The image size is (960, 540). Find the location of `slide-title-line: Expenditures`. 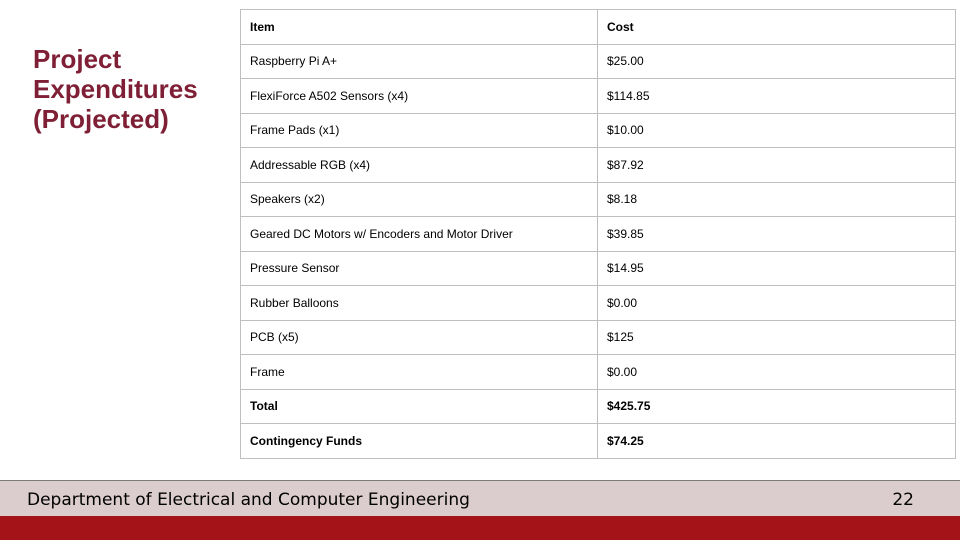

slide-title-line: Expenditures is located at coordinates (115, 89).